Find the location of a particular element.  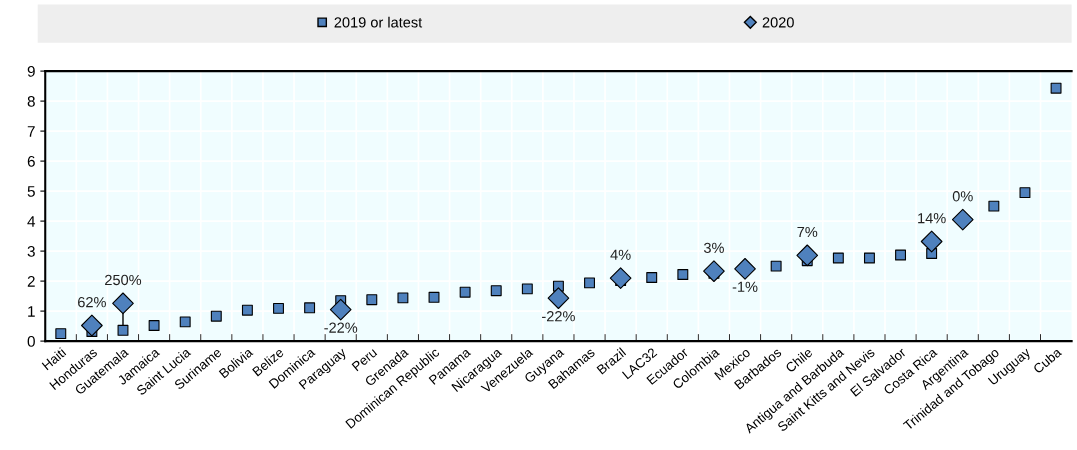

annotation: 62% is located at coordinates (92, 302).